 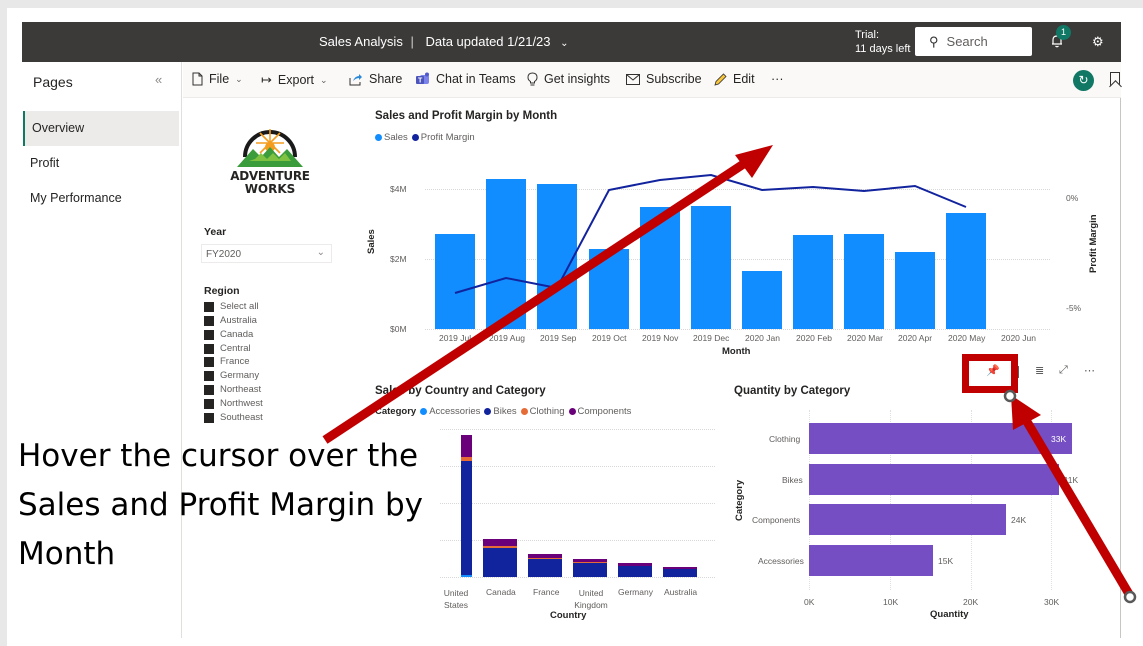 I want to click on bar-sales-2020-apr, so click(x=915, y=290).